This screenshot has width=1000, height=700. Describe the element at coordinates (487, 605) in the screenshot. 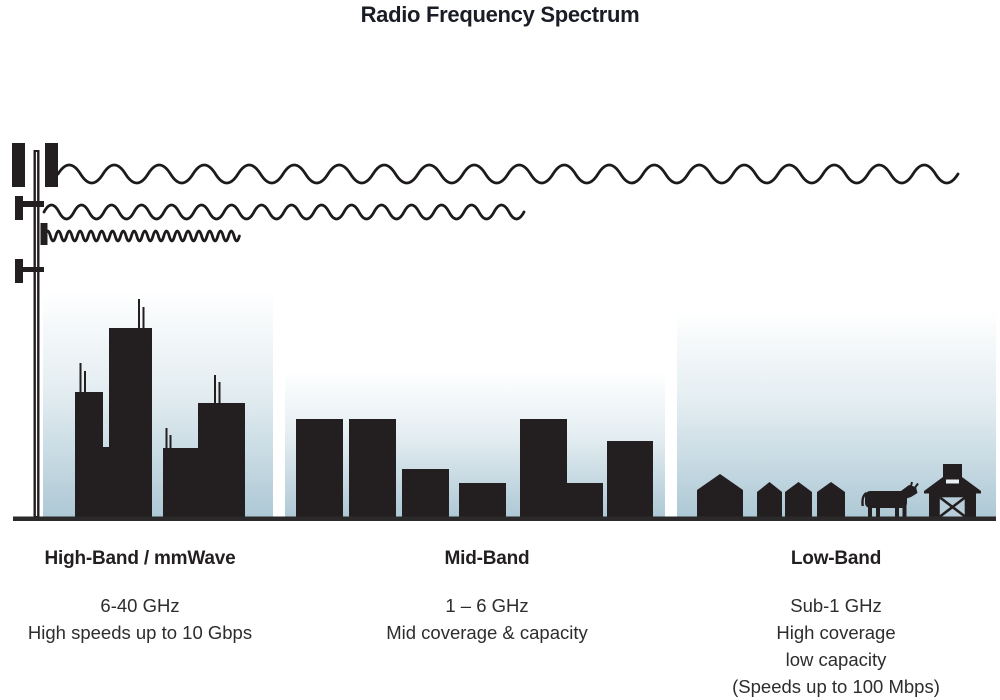

I see `mid-band-frequency: 1 – 6 GHz` at that location.